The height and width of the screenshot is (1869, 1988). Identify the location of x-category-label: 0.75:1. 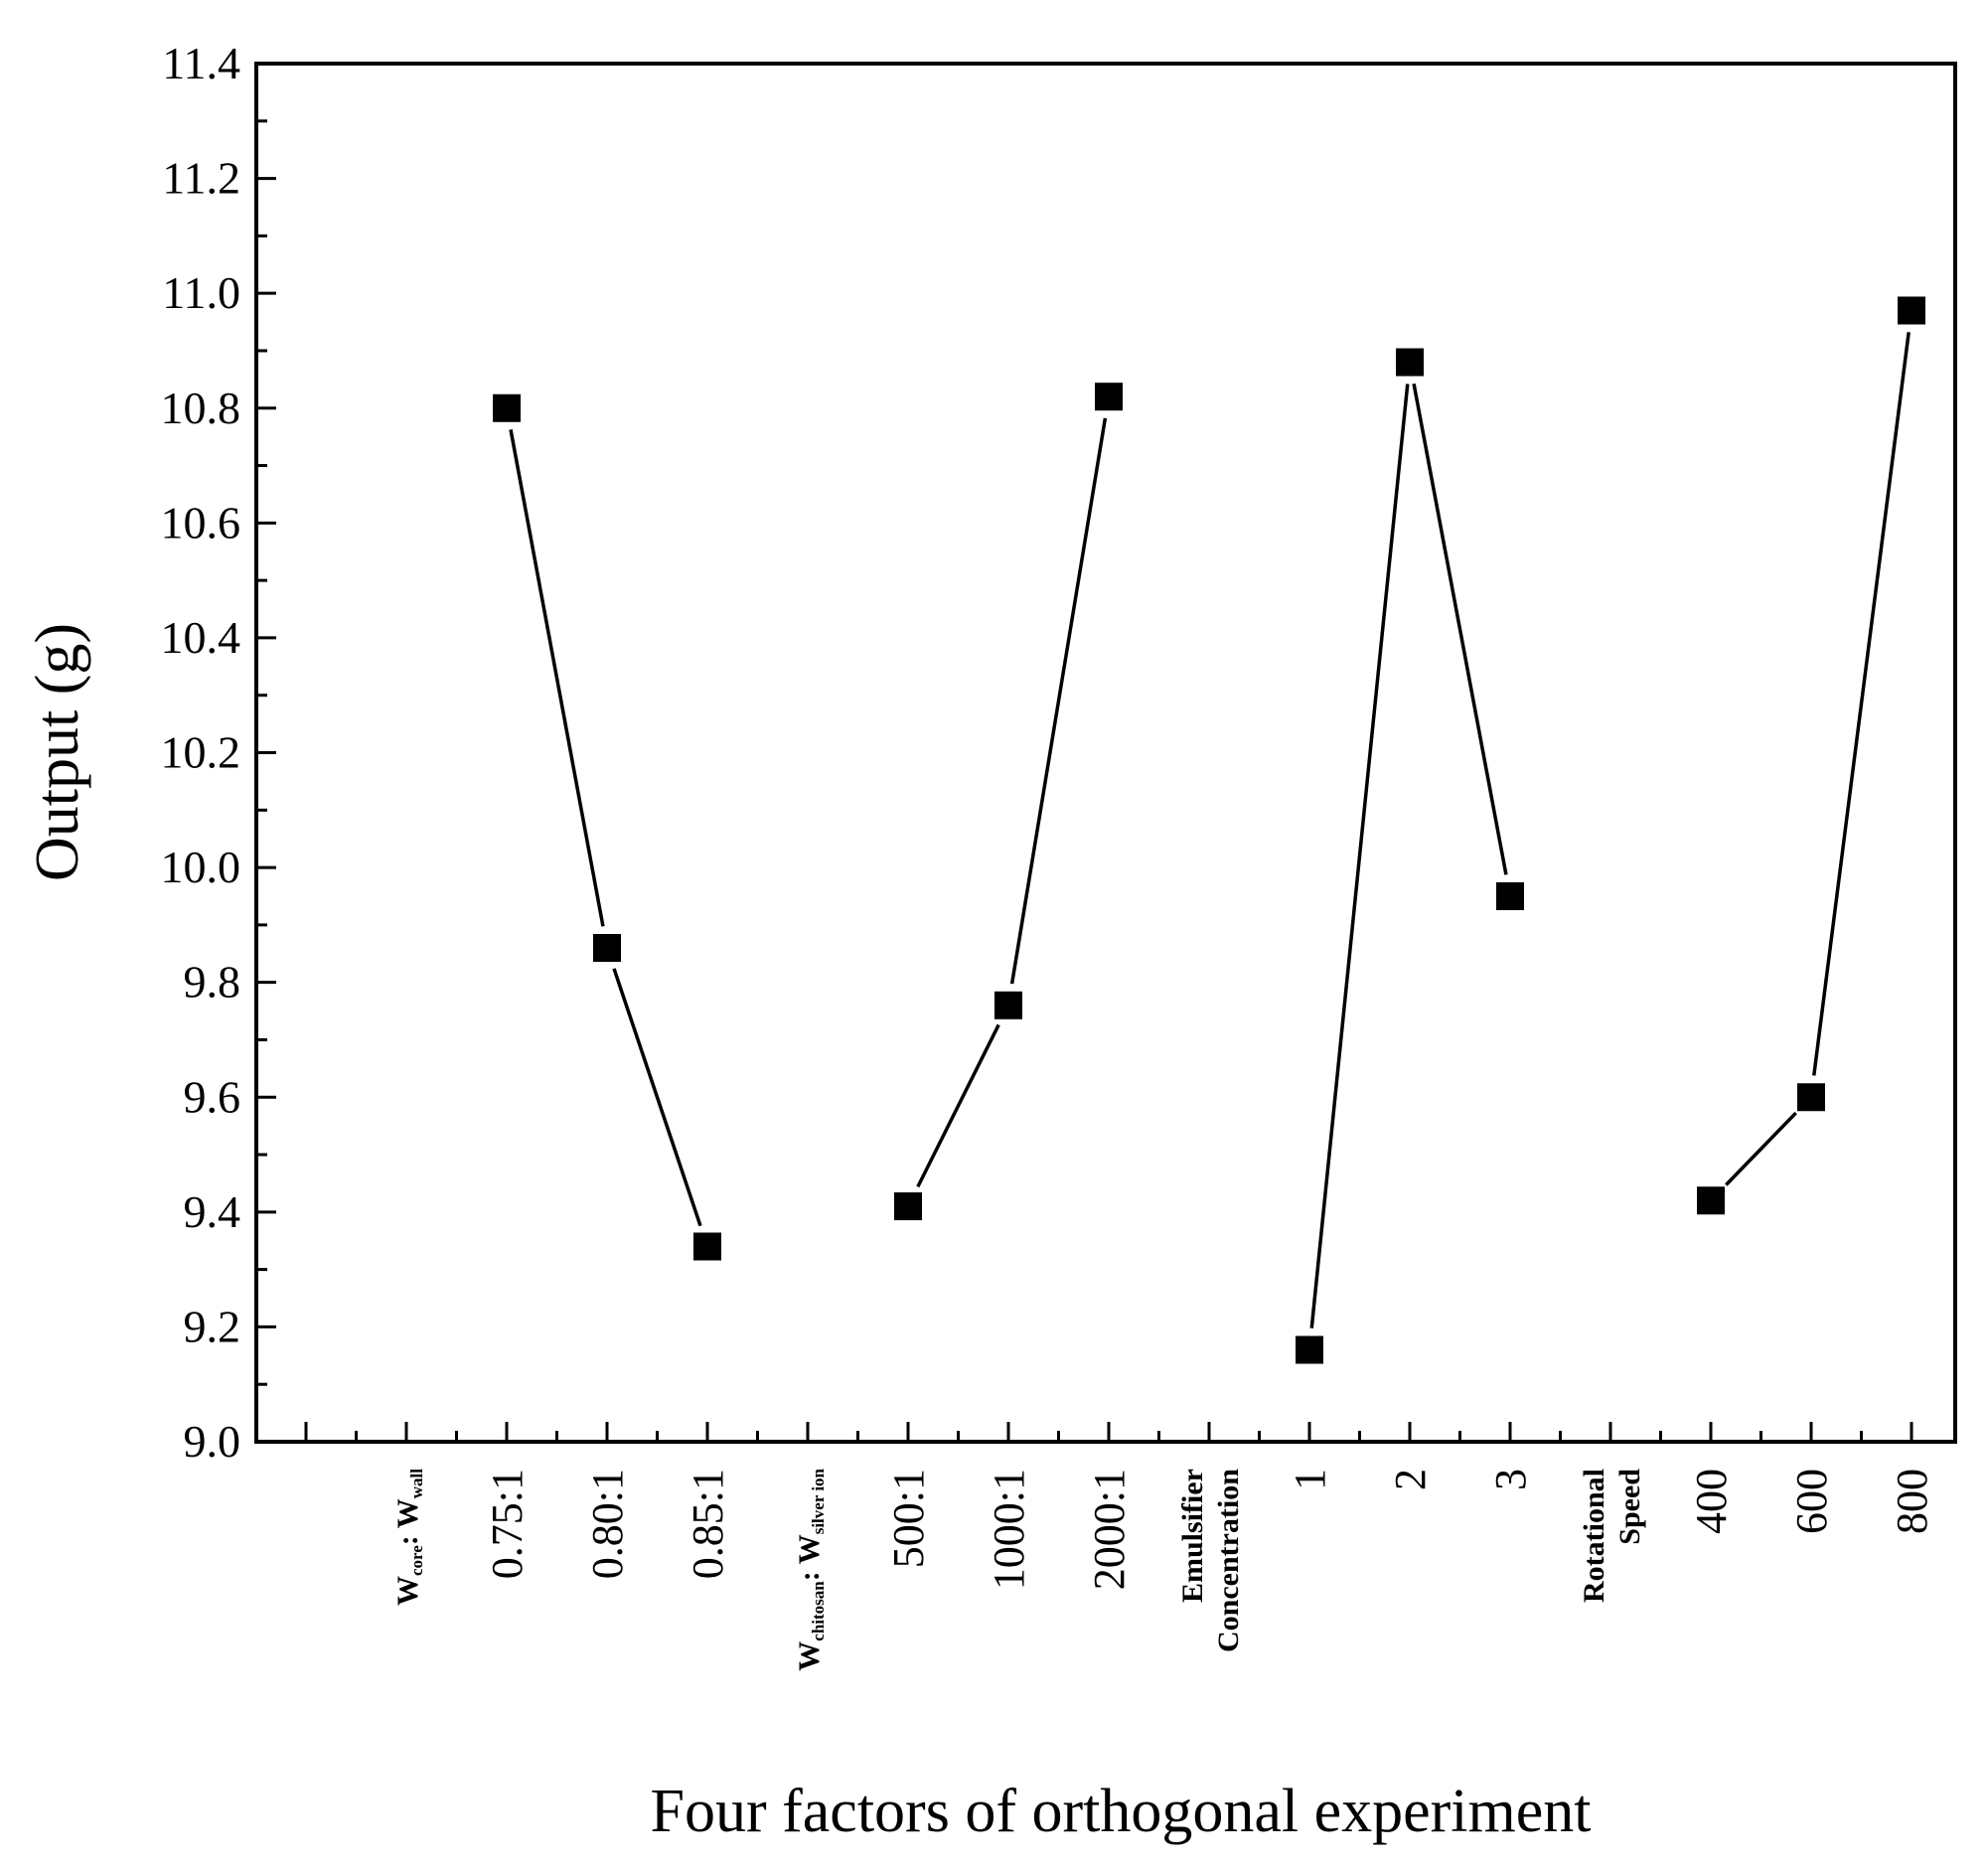
(507, 1524).